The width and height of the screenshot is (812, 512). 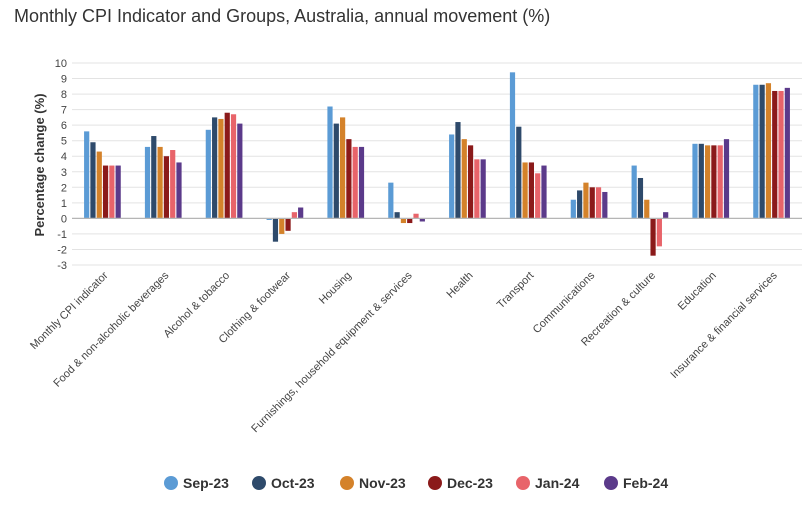 What do you see at coordinates (61, 165) in the screenshot?
I see `y-axis-ticks: -3 -2 -1 0 1 2 3 4 5 6 7 8 9 10` at bounding box center [61, 165].